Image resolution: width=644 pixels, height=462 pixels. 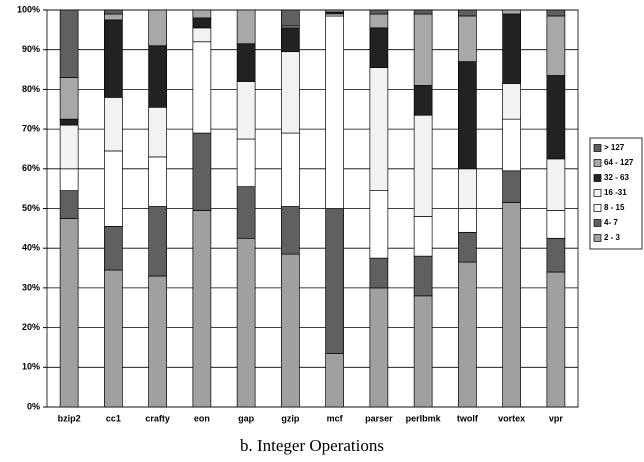 I want to click on legend-label: 4- 7, so click(x=611, y=222).